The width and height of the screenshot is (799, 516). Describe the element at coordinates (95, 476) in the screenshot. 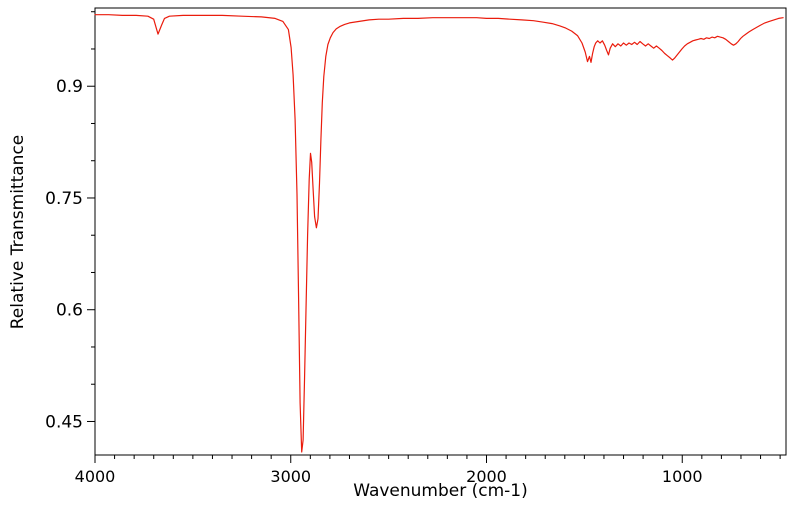

I see `x-tick-label: 4000` at that location.